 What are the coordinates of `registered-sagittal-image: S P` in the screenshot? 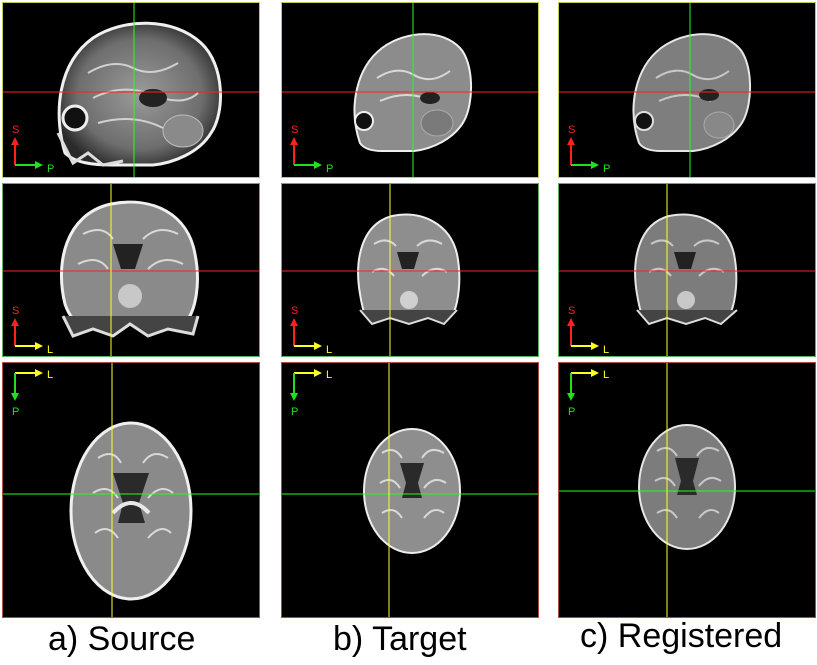 It's located at (687, 90).